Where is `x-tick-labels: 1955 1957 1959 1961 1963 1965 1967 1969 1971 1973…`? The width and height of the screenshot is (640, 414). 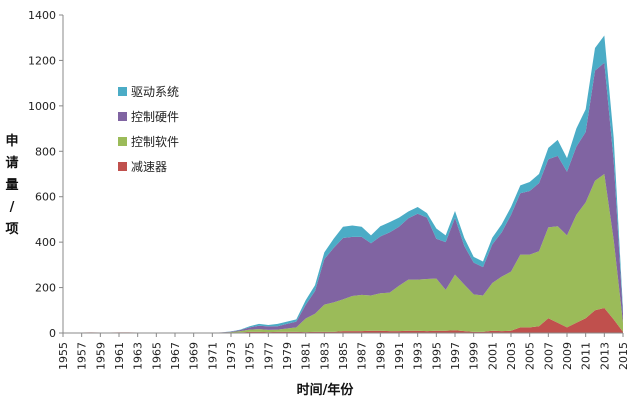
x-tick-labels: 1955 1957 1959 1961 1963 1965 1967 1969 1971 1973… is located at coordinates (343, 351).